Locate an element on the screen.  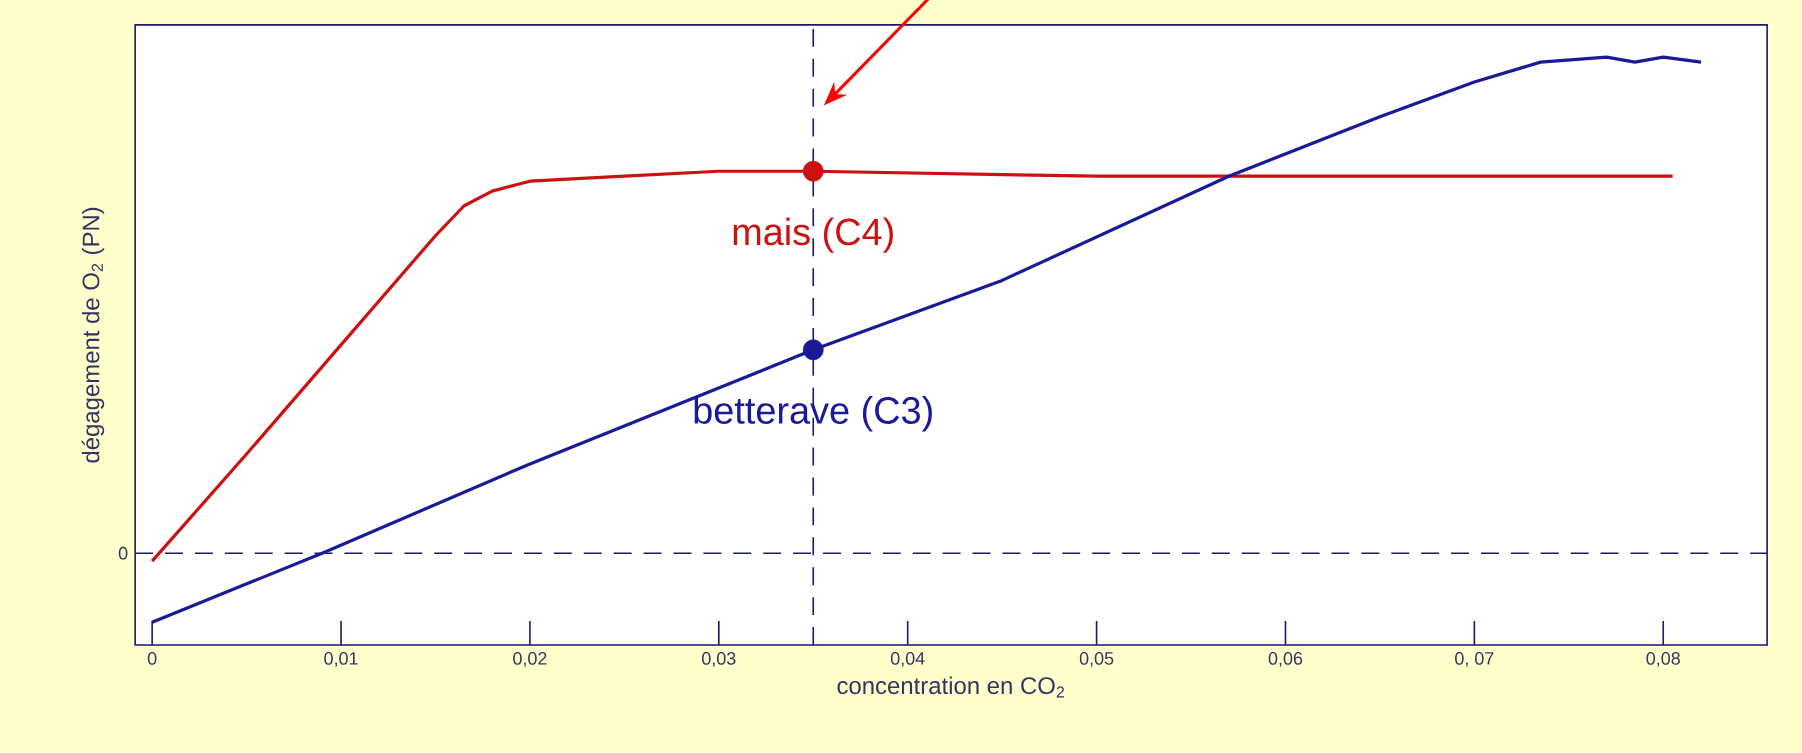
series-label: mais (C4) is located at coordinates (813, 235).